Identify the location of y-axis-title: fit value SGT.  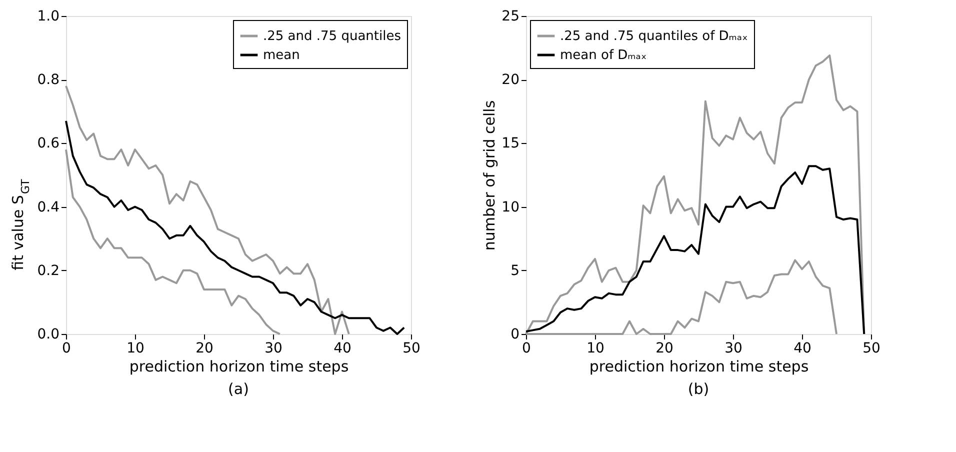
(20, 224).